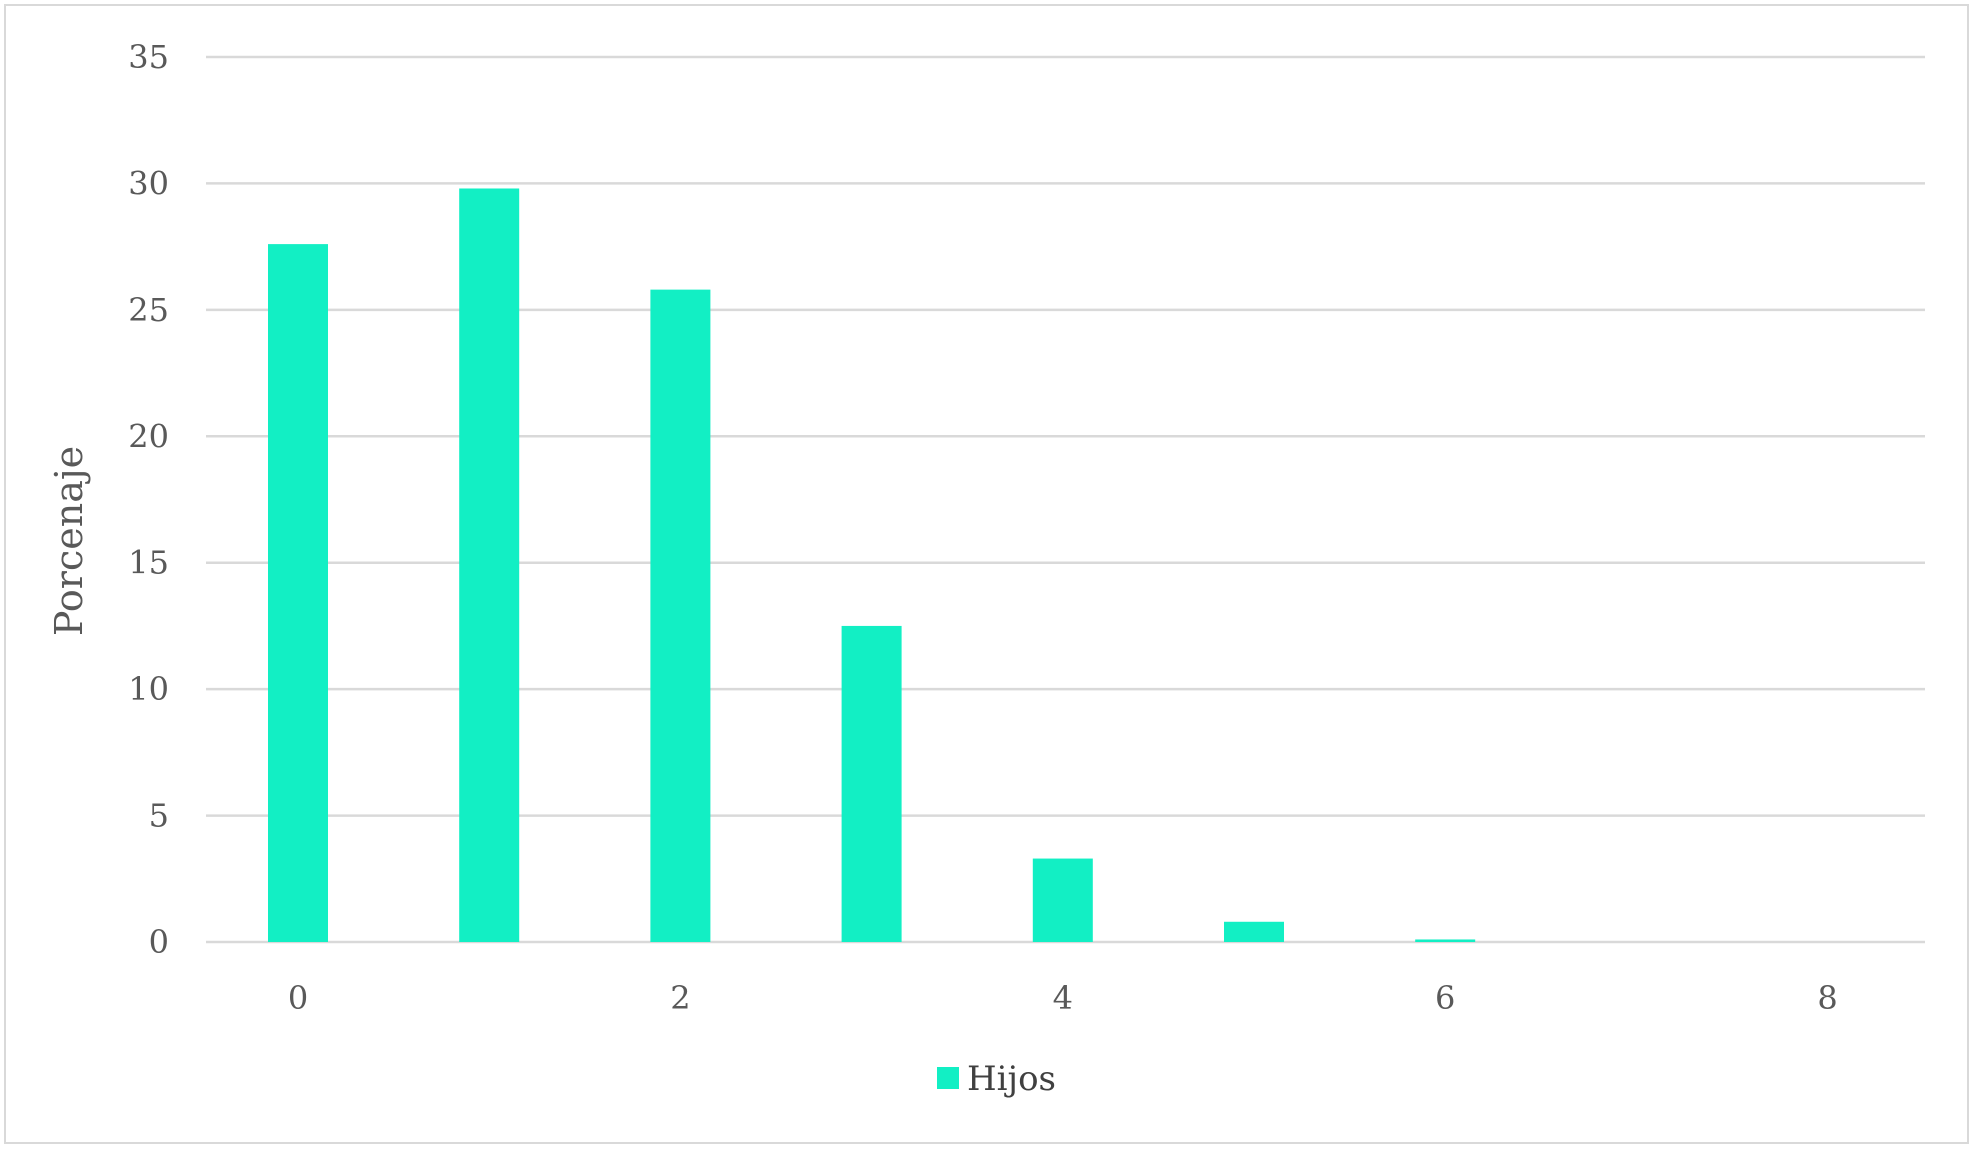 The image size is (1975, 1150). What do you see at coordinates (159, 942) in the screenshot?
I see `y-tick-label-0: 0` at bounding box center [159, 942].